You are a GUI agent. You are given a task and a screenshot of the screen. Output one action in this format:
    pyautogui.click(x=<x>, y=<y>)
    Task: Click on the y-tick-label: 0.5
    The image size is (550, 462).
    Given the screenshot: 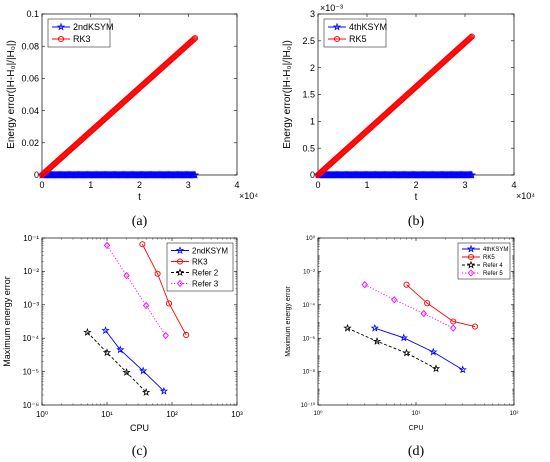 What is the action you would take?
    pyautogui.click(x=308, y=148)
    